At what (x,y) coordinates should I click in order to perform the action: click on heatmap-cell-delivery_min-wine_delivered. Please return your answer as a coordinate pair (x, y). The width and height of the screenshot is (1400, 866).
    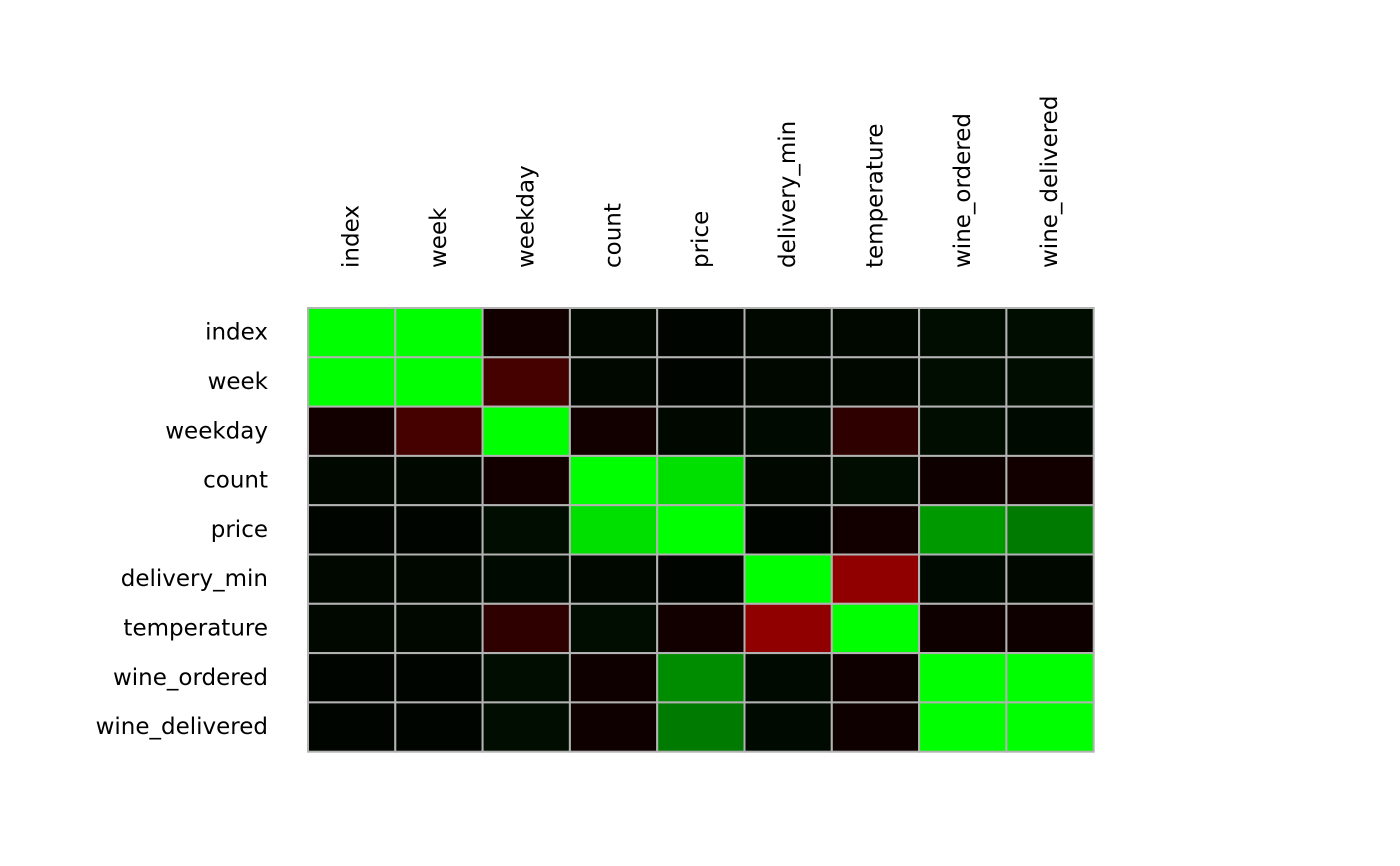
    Looking at the image, I should click on (1050, 579).